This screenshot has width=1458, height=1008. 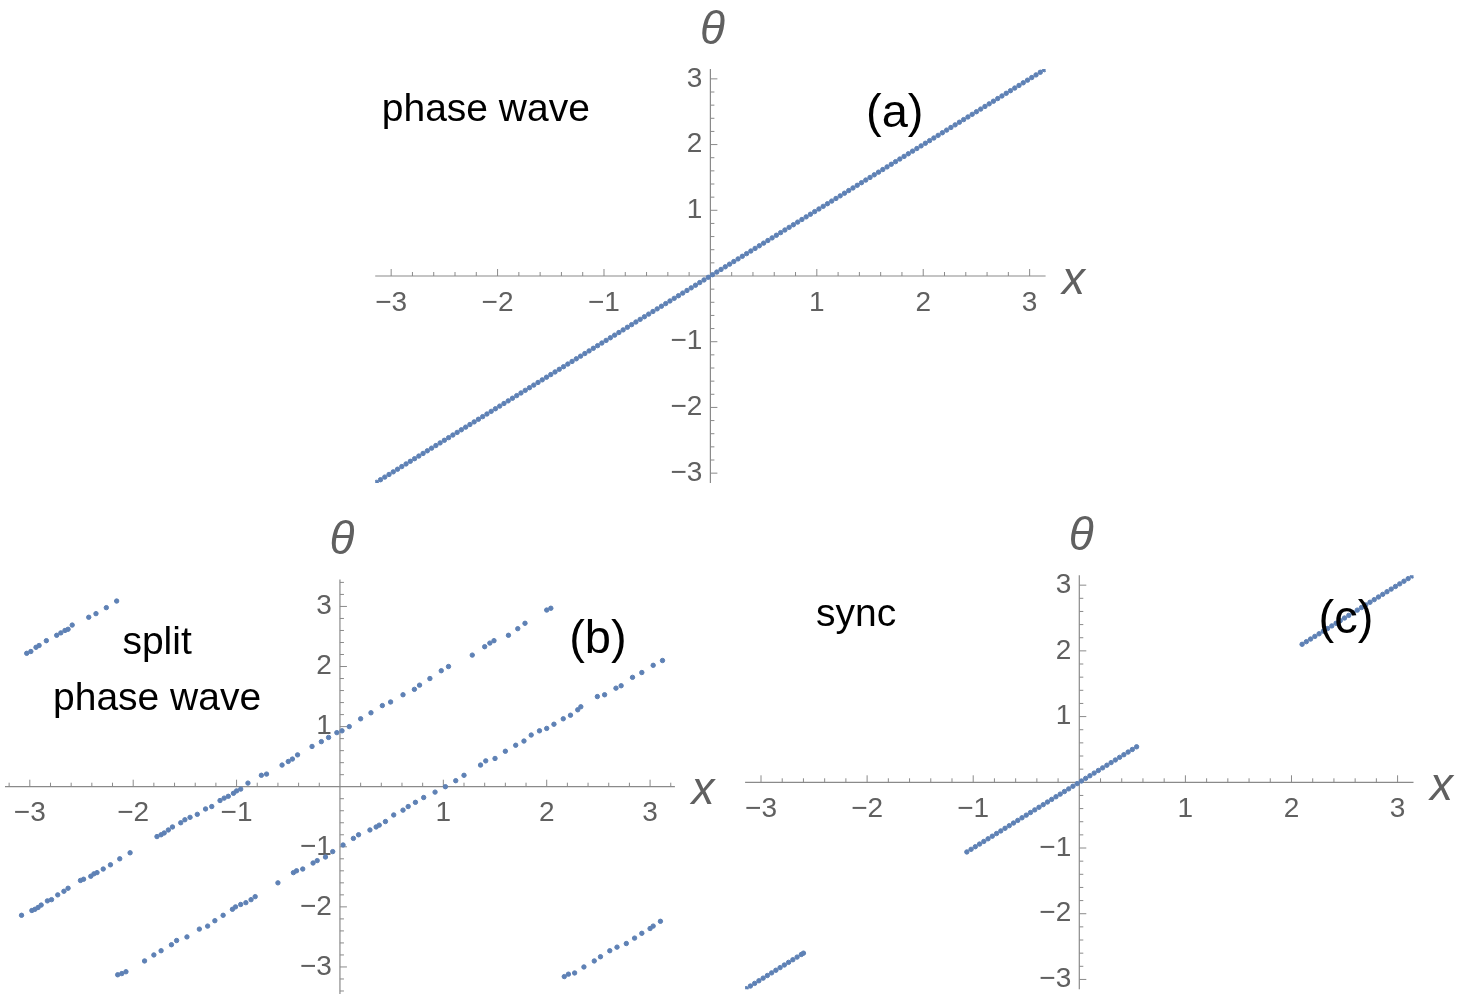 I want to click on annotation: phase wave, so click(x=485, y=107).